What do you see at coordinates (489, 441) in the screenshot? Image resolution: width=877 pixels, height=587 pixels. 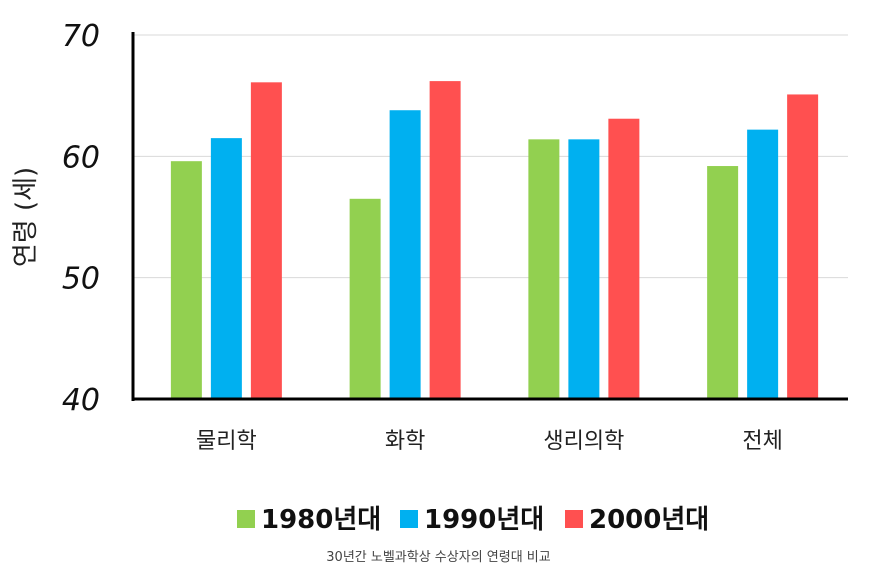 I see `category-labels: 물리학 화학 생리의학 전체` at bounding box center [489, 441].